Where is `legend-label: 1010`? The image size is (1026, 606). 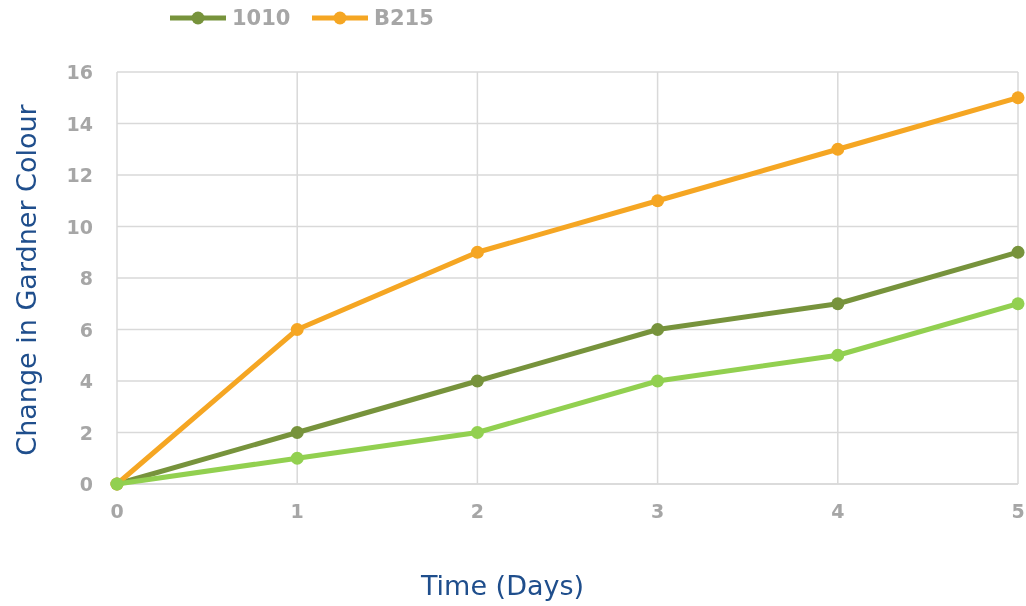 legend-label: 1010 is located at coordinates (261, 18).